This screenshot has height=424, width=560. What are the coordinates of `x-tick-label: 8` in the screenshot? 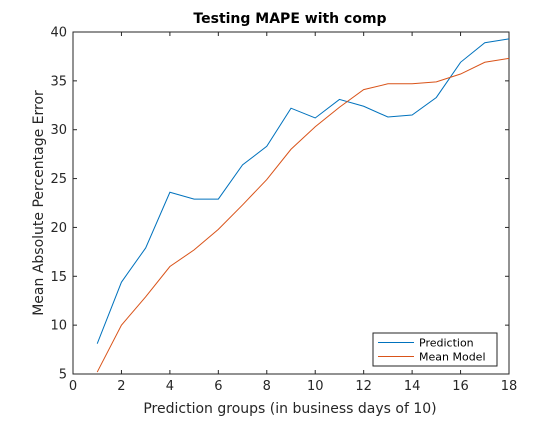 It's located at (267, 386).